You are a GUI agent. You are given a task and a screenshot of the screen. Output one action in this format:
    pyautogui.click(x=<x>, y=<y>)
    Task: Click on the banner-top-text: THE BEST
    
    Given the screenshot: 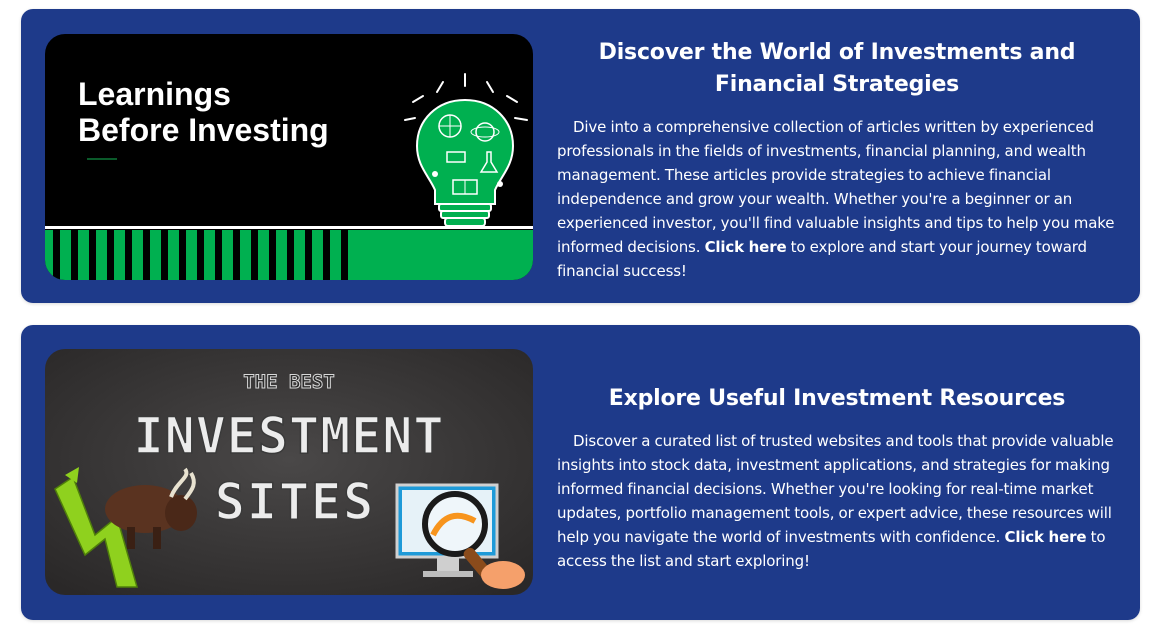 What is the action you would take?
    pyautogui.click(x=289, y=382)
    